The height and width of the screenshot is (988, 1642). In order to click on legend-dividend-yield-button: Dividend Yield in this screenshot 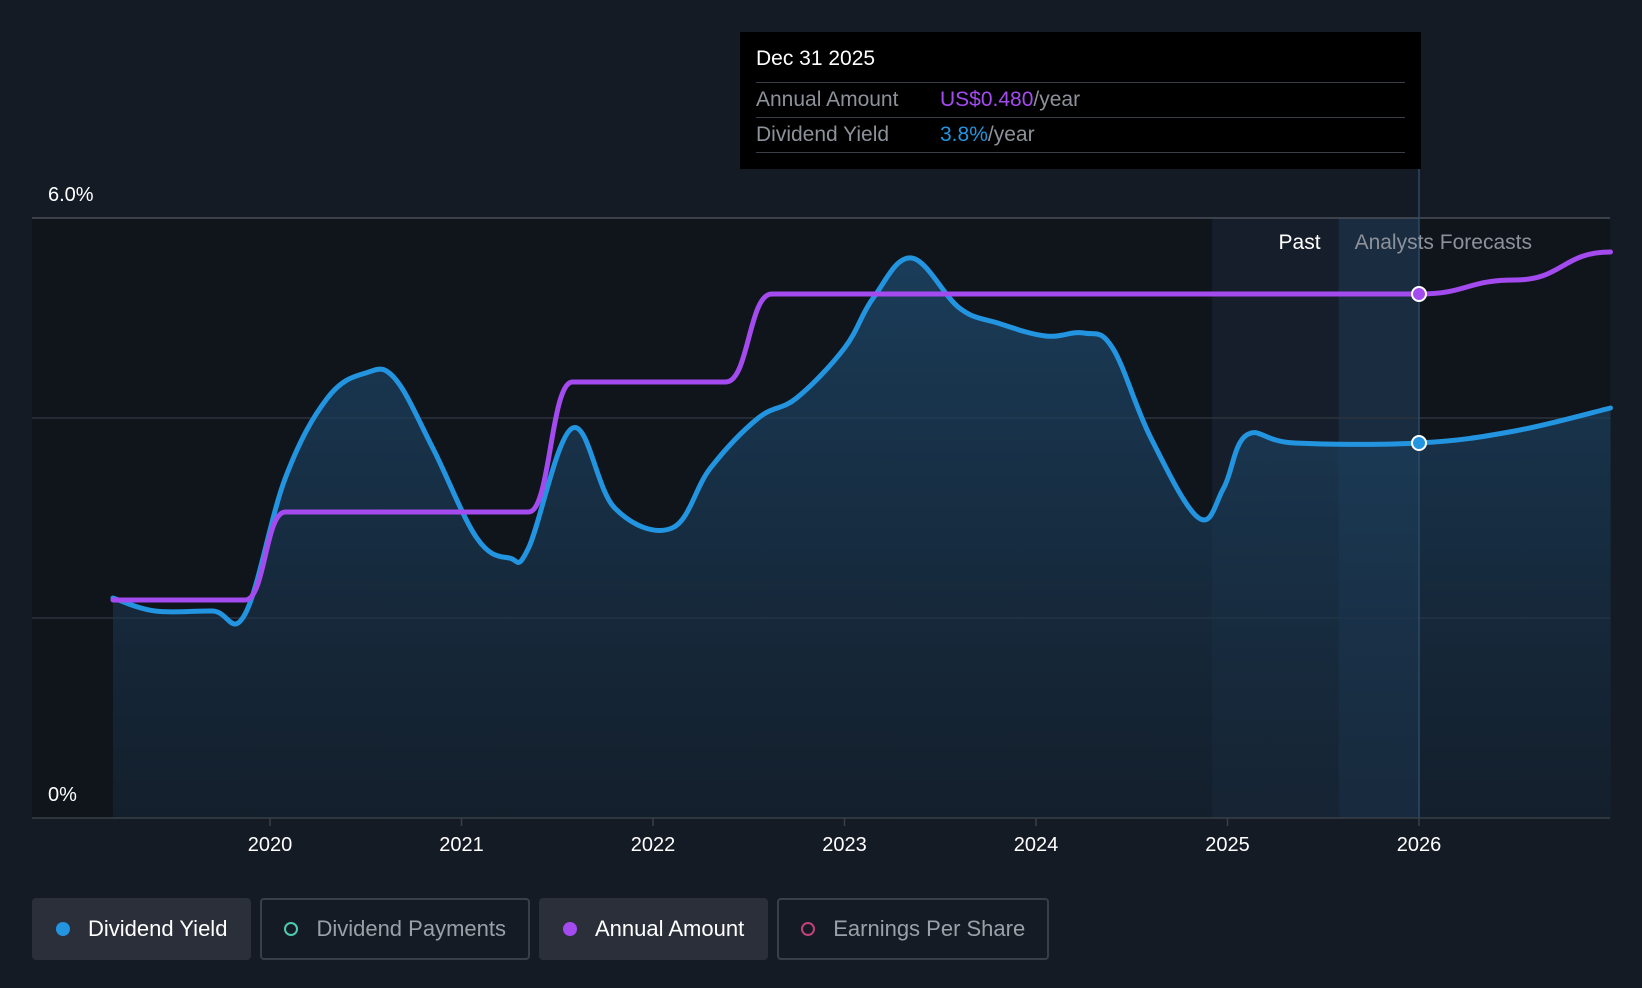, I will do `click(142, 929)`.